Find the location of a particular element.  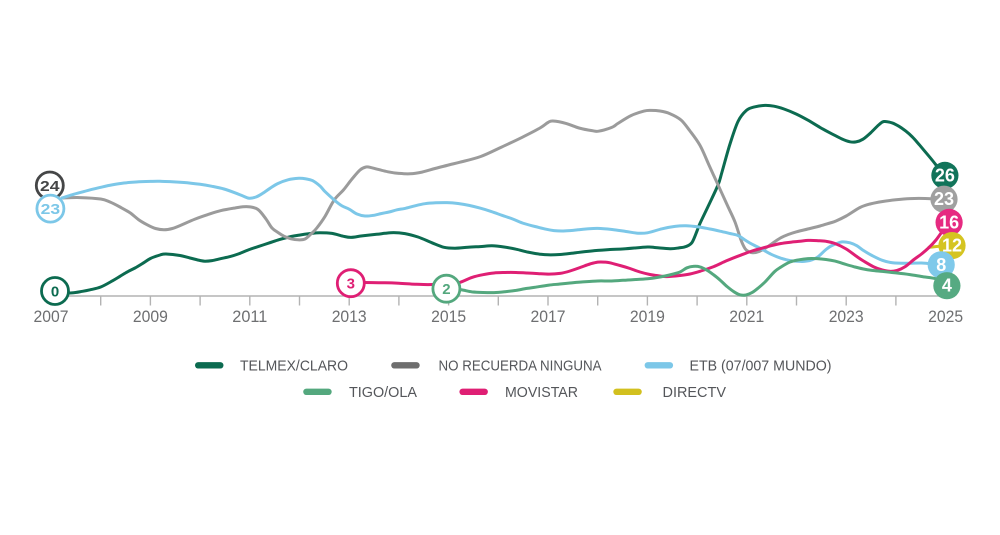

svg-text: 4 is located at coordinates (947, 286).